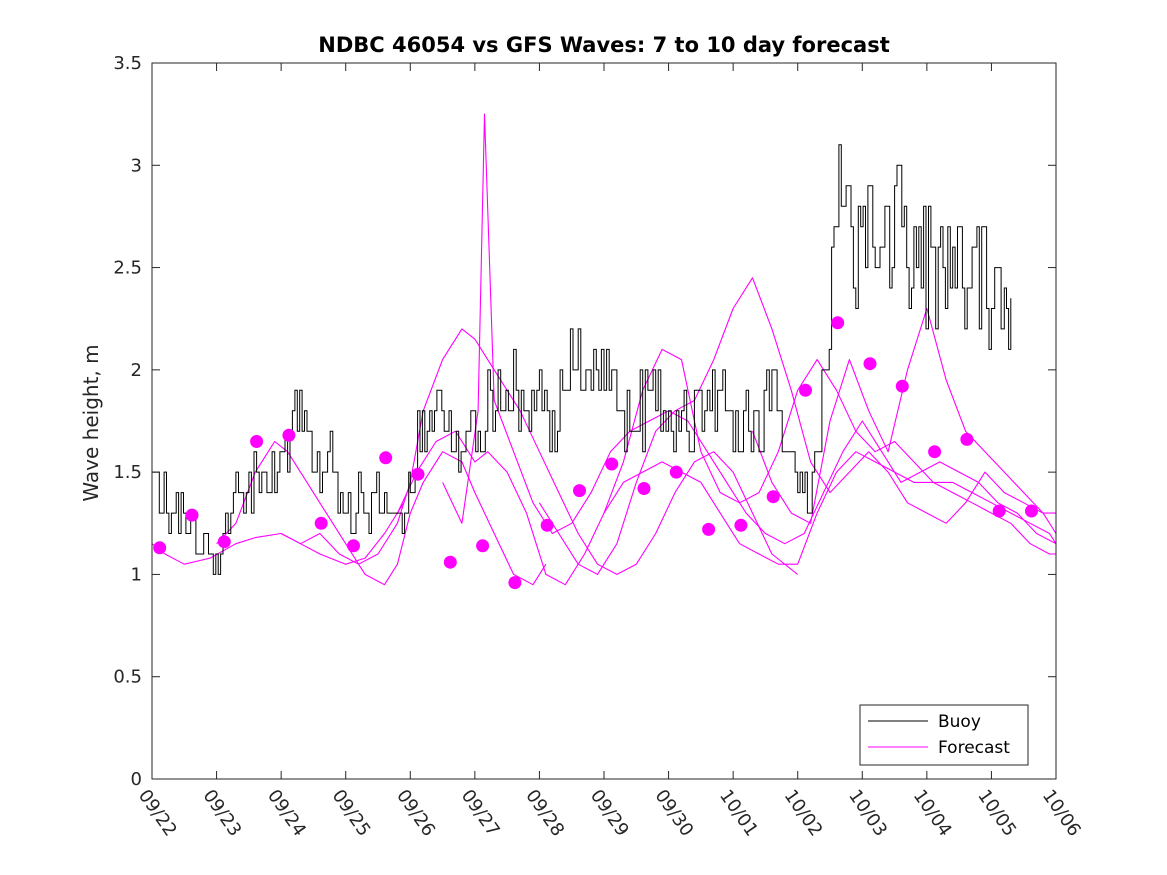 The height and width of the screenshot is (875, 1167). Describe the element at coordinates (127, 268) in the screenshot. I see `y-tick-label: 2.5` at that location.